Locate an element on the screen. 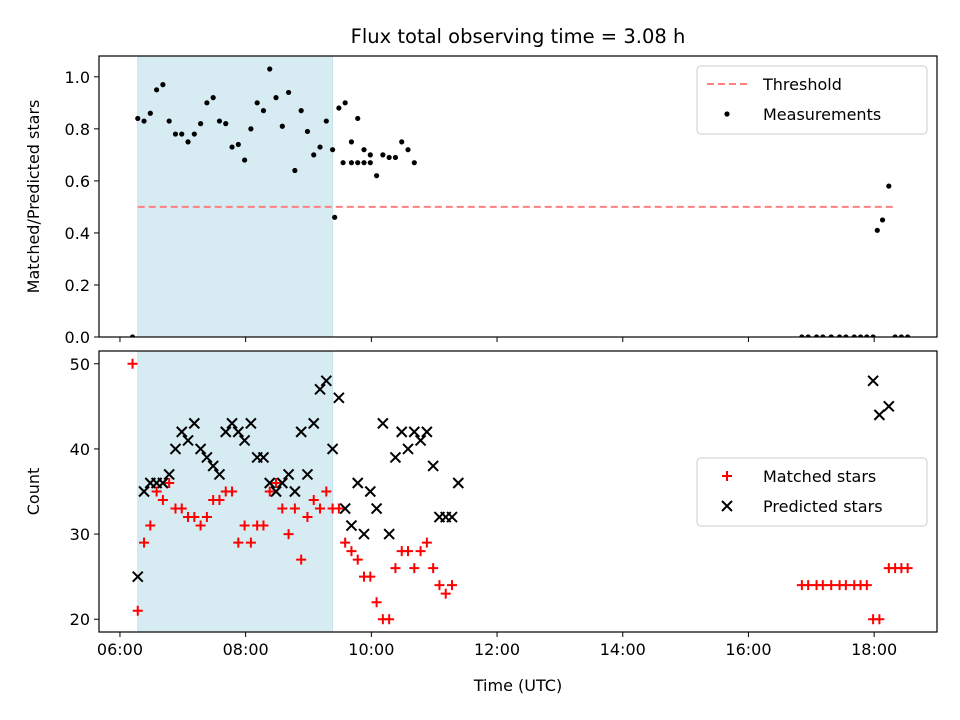  x-tick-label: 08:00 is located at coordinates (246, 649).